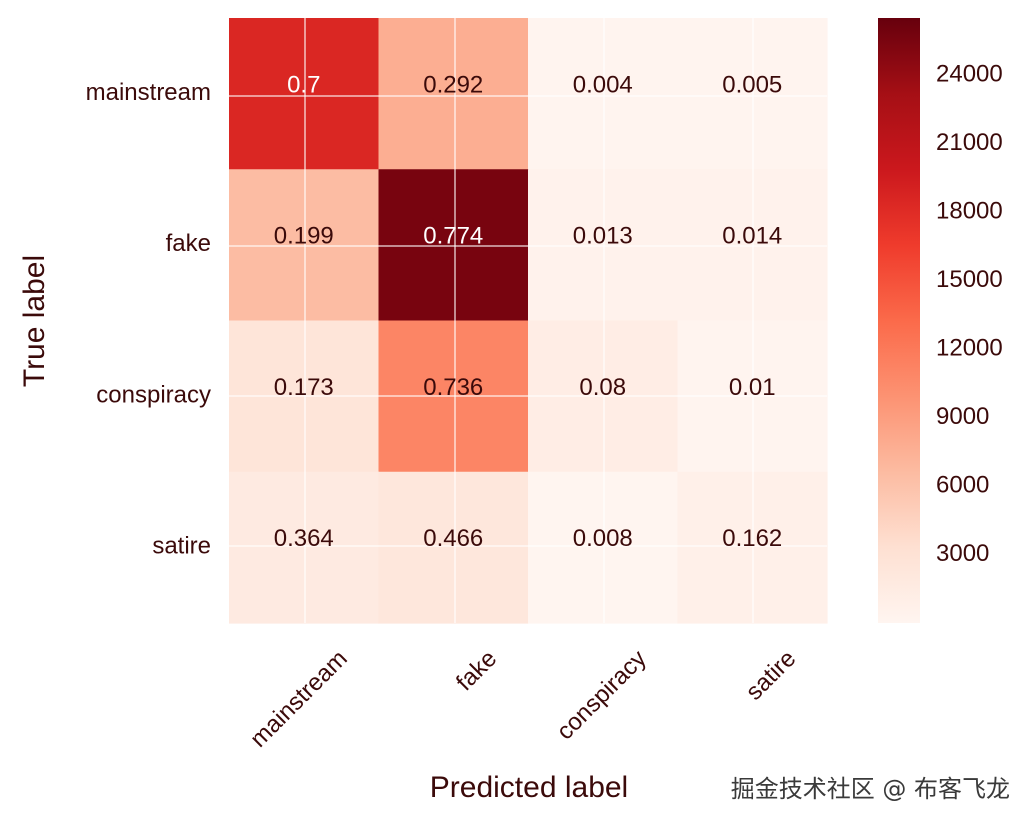 The image size is (1032, 824). Describe the element at coordinates (771, 675) in the screenshot. I see `x-tick-label-satire: satire` at that location.